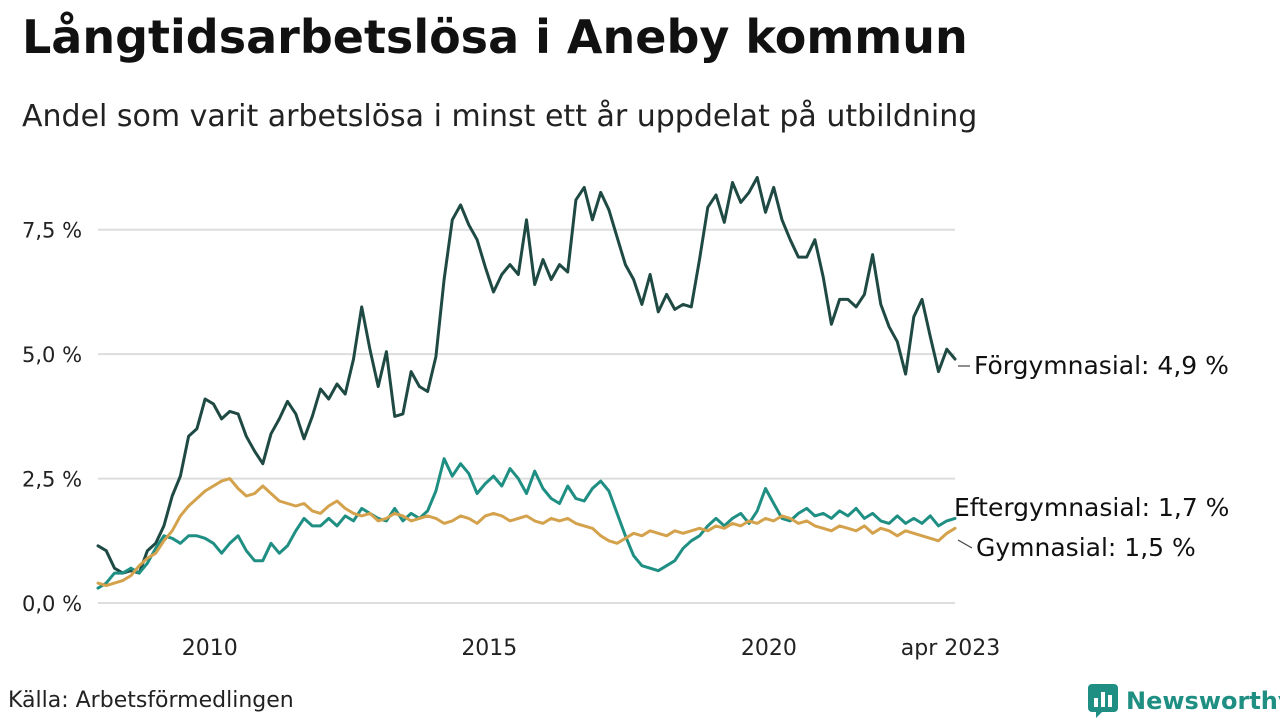 This screenshot has height=720, width=1280. I want to click on series-line-eftergymnasial, so click(526, 523).